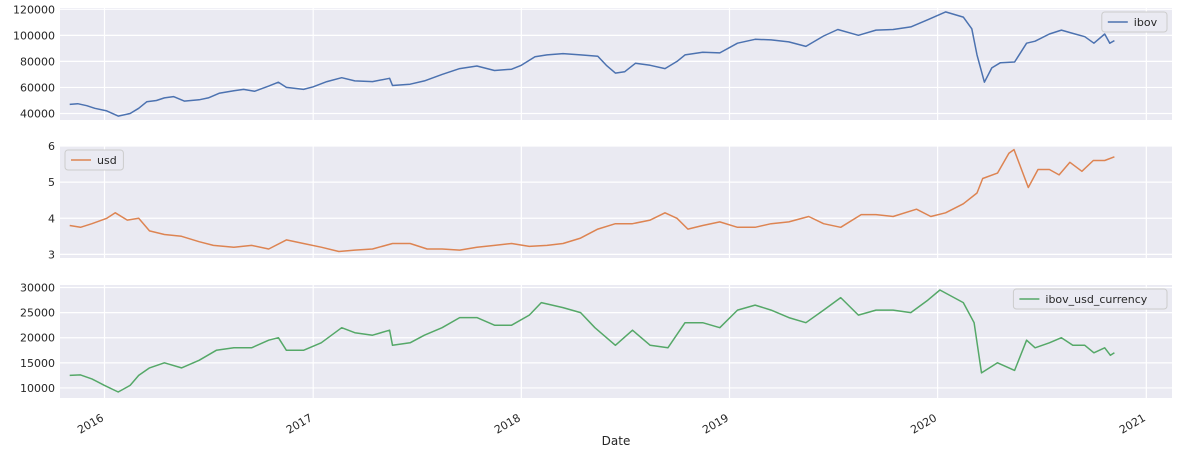 This screenshot has height=455, width=1181. Describe the element at coordinates (37, 313) in the screenshot. I see `y-tick-label: 25000` at that location.